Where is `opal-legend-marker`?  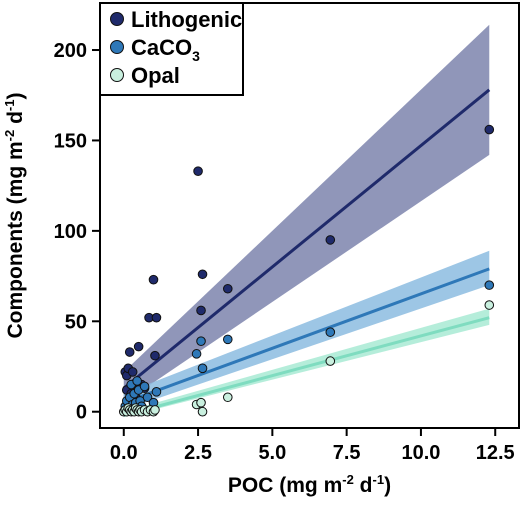
opal-legend-marker is located at coordinates (117, 75).